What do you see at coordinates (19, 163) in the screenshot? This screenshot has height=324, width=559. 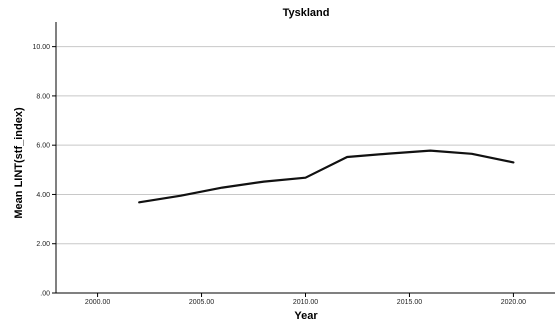 I see `y-axis-label: Mean LINT(stf_index)` at bounding box center [19, 163].